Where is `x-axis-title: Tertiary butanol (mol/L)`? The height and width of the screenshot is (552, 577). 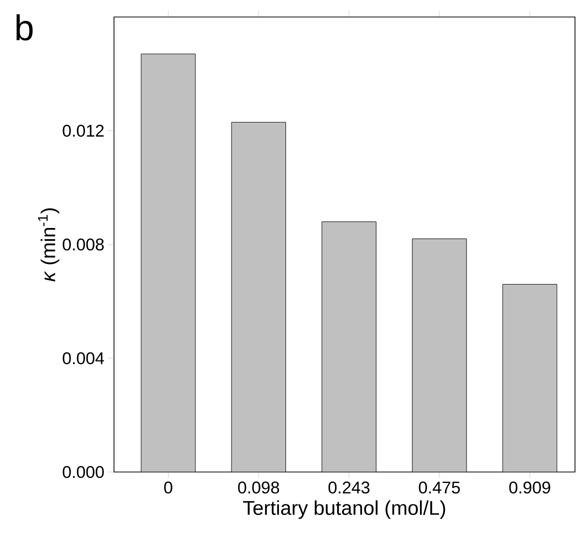
x-axis-title: Tertiary butanol (mol/L) is located at coordinates (344, 509).